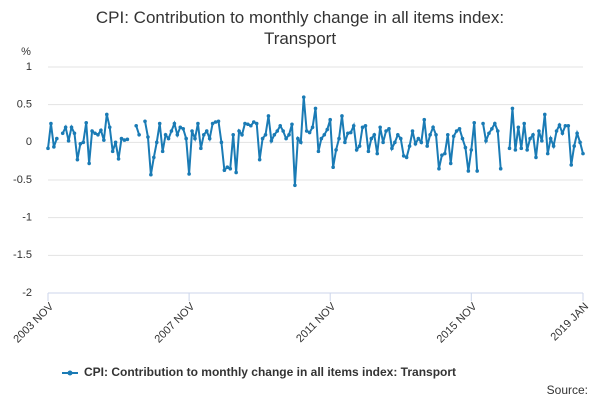 The image size is (600, 400). Describe the element at coordinates (174, 322) in the screenshot. I see `x-tick-label: 2007 NOV` at that location.